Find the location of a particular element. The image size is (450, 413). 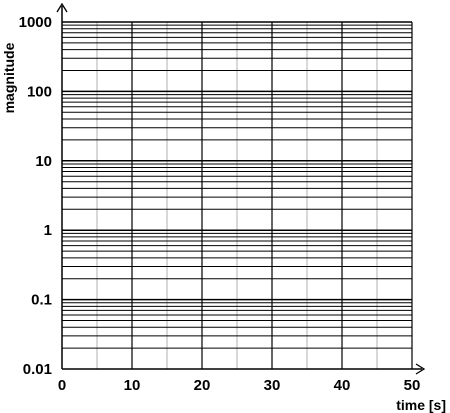

y-tick-label: 1 is located at coordinates (48, 230).